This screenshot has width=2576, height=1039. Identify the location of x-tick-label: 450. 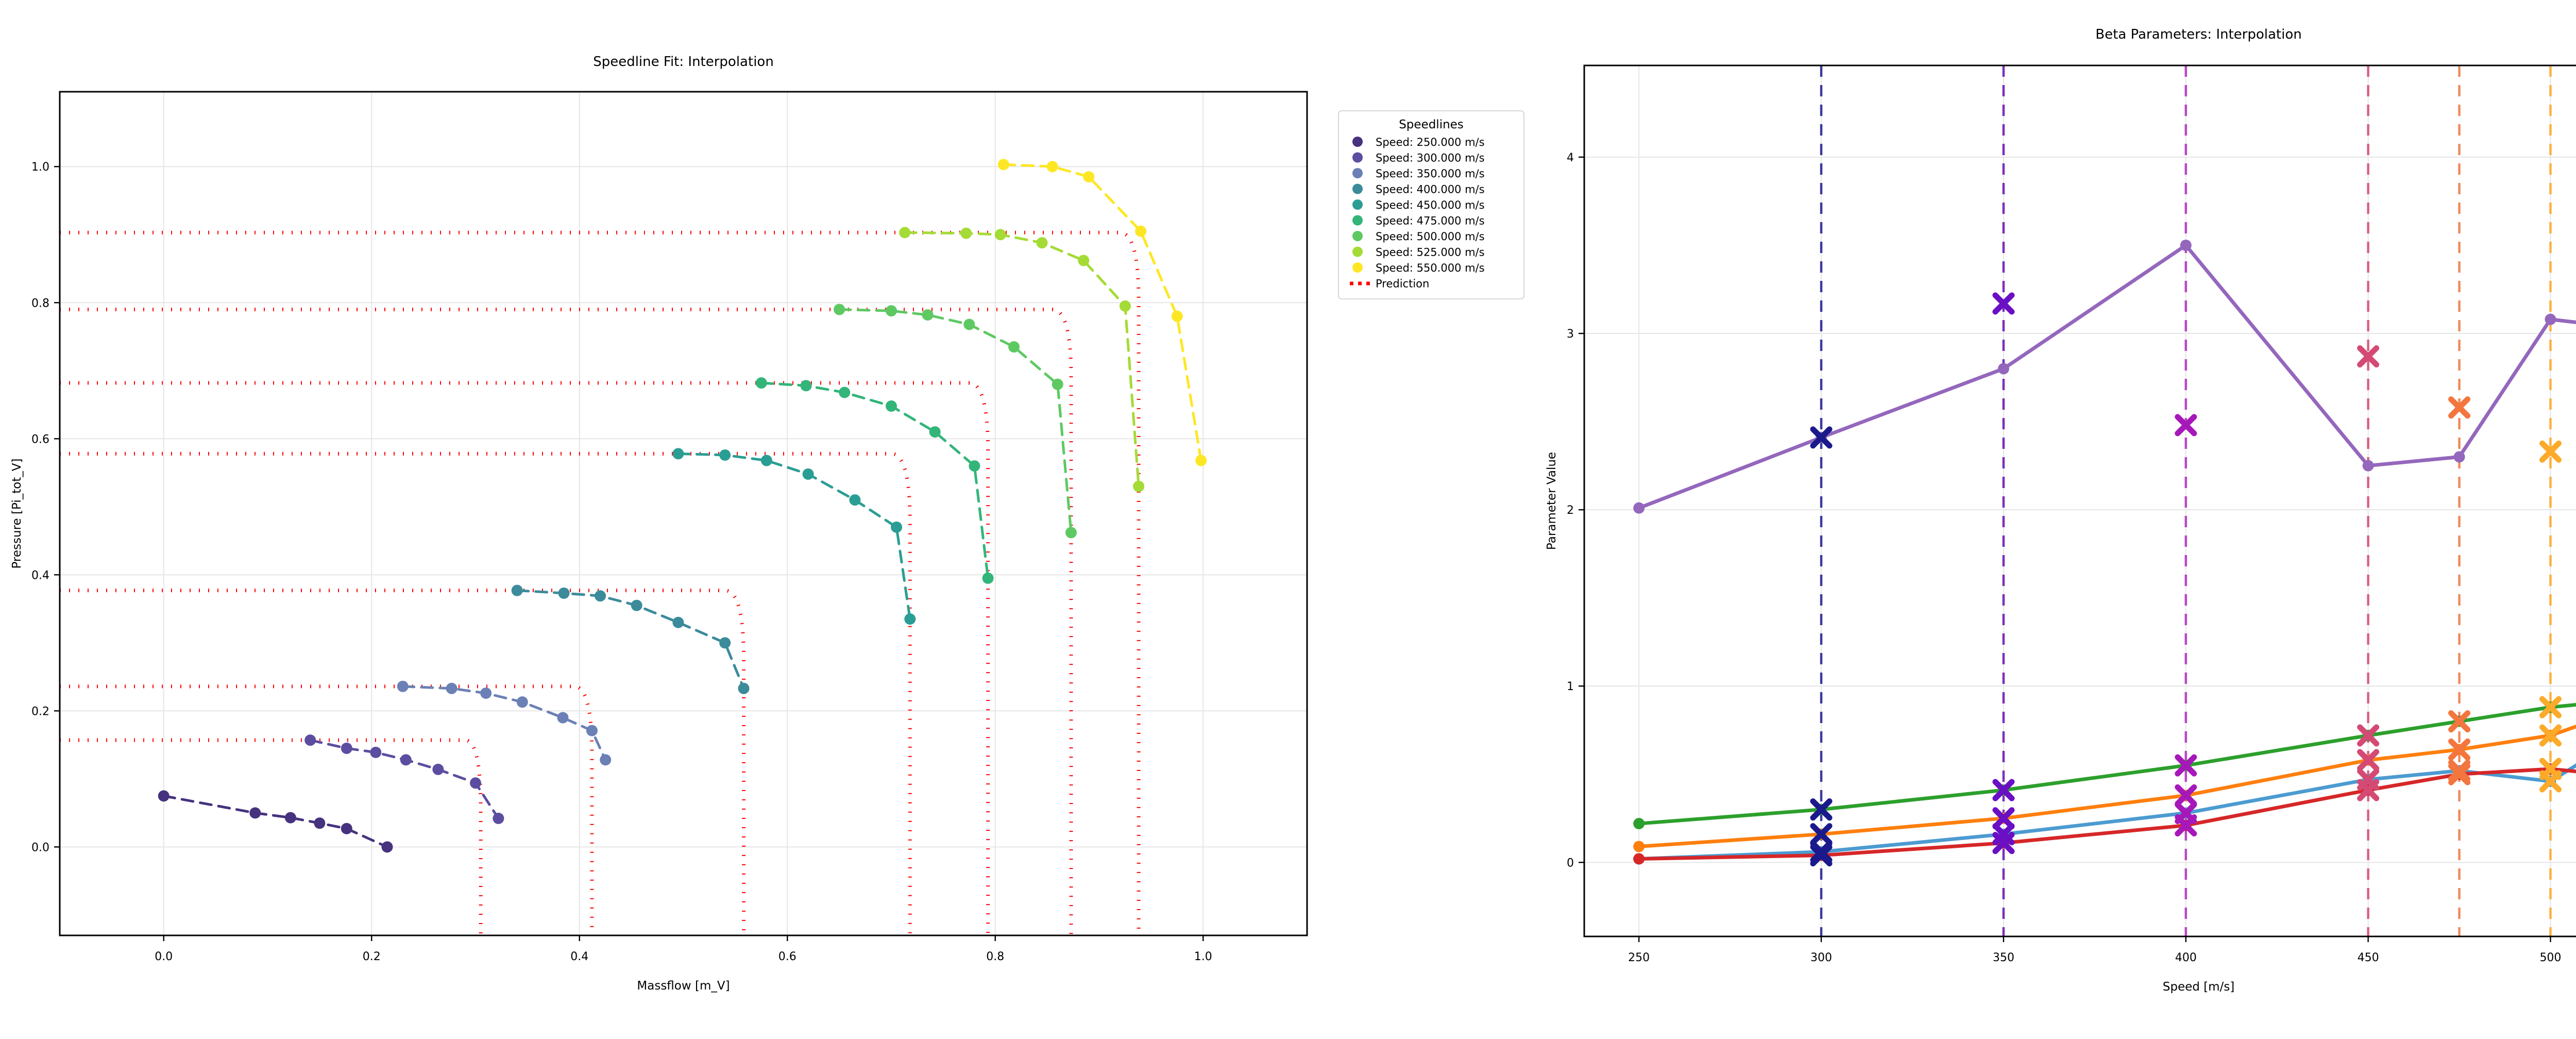
(2368, 957).